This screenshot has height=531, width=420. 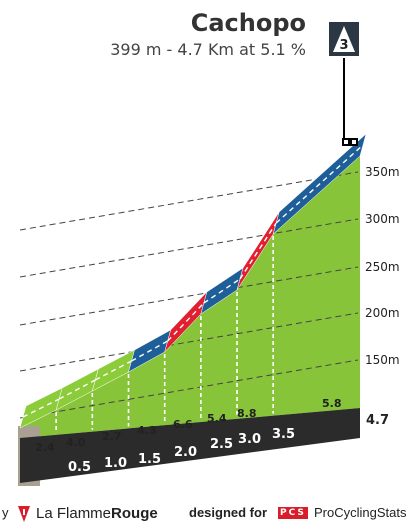 What do you see at coordinates (147, 430) in the screenshot?
I see `segment-gradient-label: 4.3` at bounding box center [147, 430].